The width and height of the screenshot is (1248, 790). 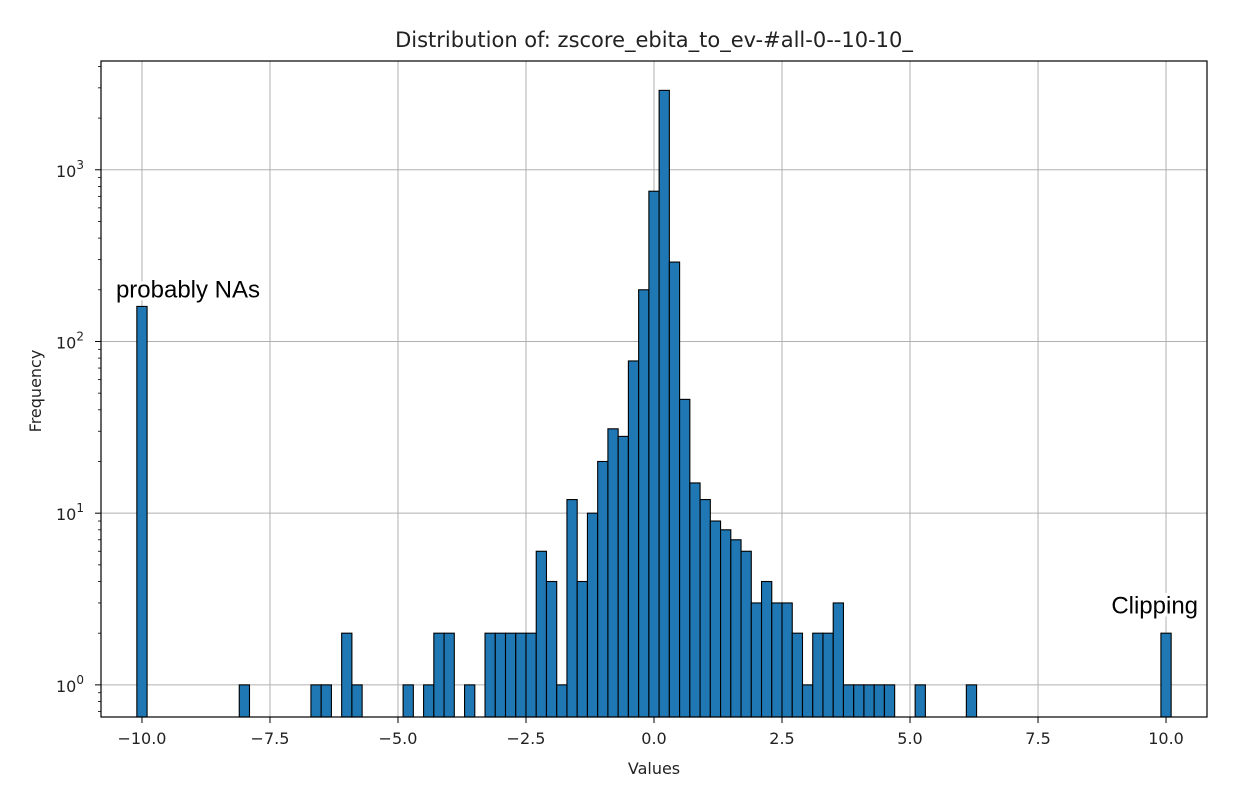 I want to click on y-tick-label: 10³, so click(x=70, y=169).